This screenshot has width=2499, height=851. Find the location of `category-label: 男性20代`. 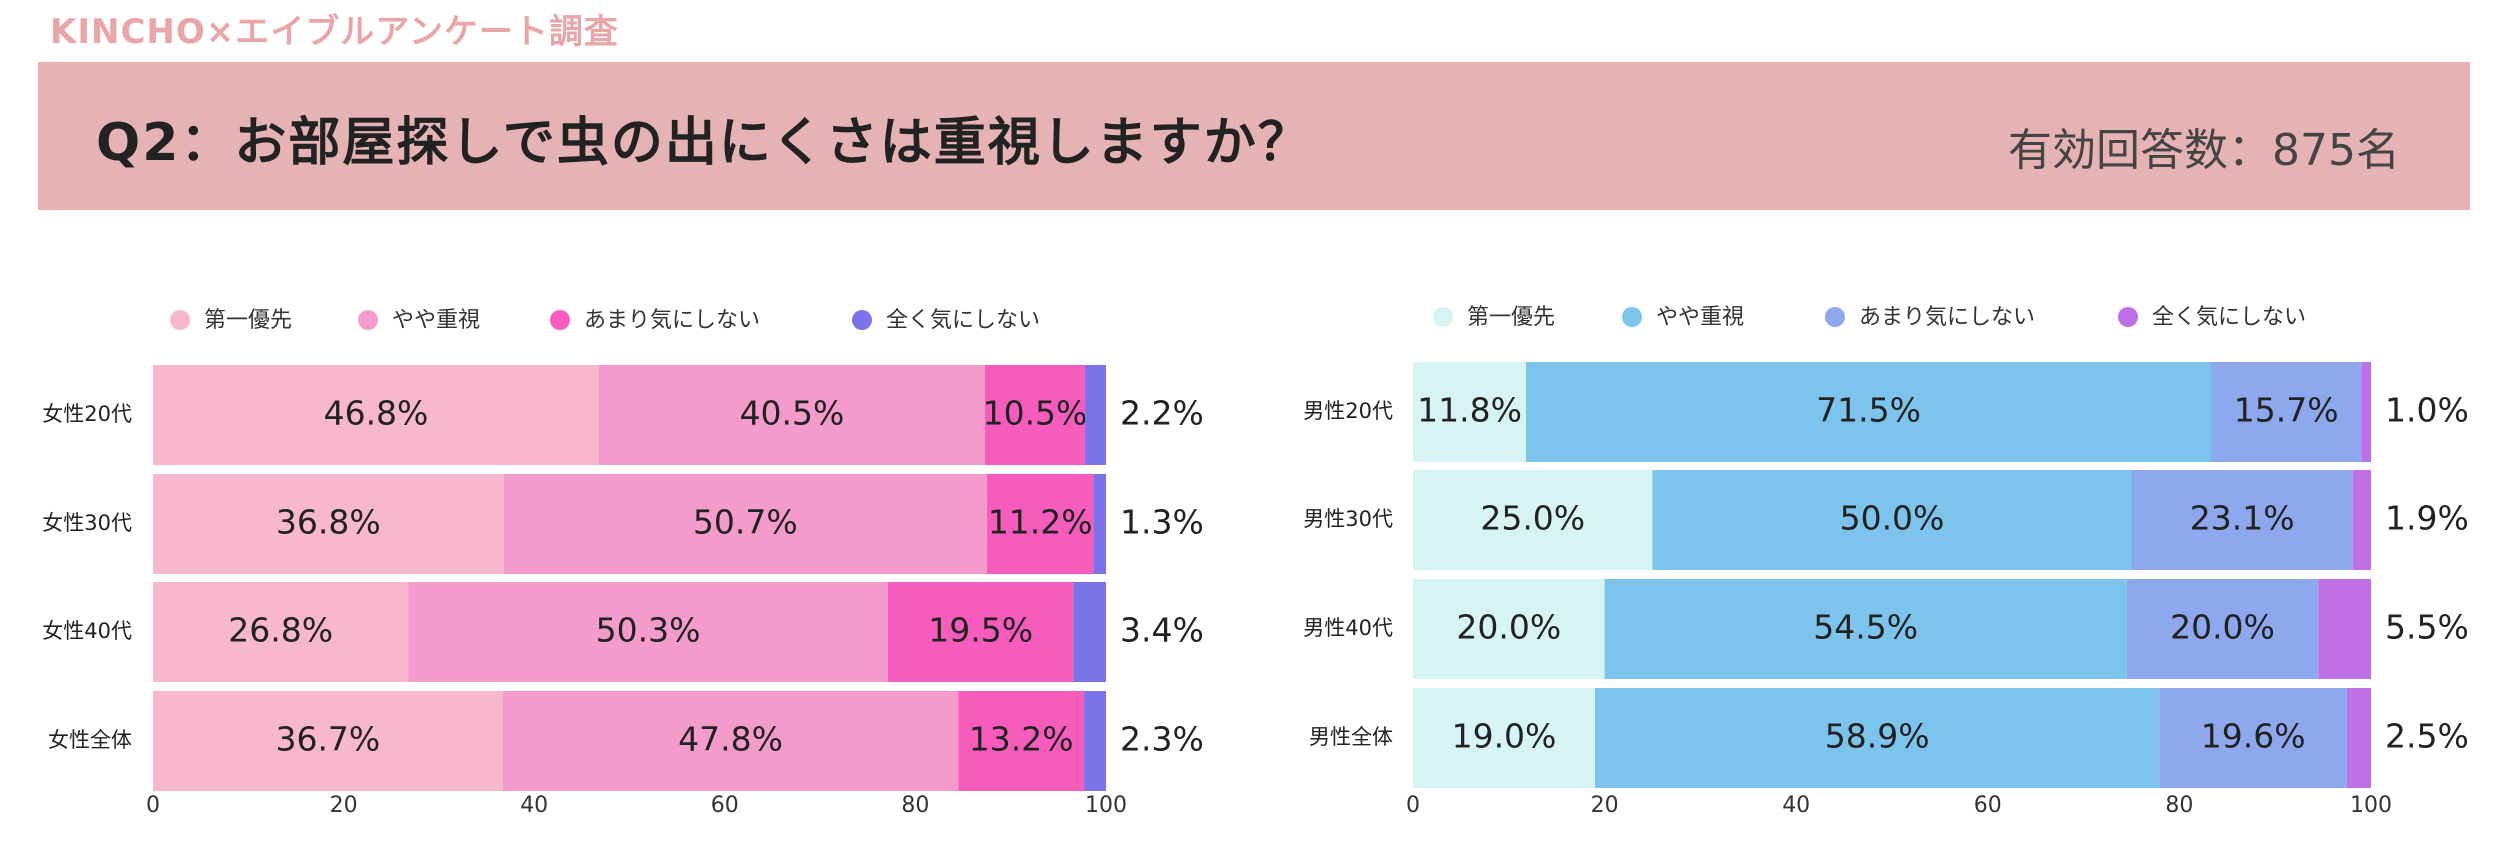

category-label: 男性20代 is located at coordinates (1348, 411).